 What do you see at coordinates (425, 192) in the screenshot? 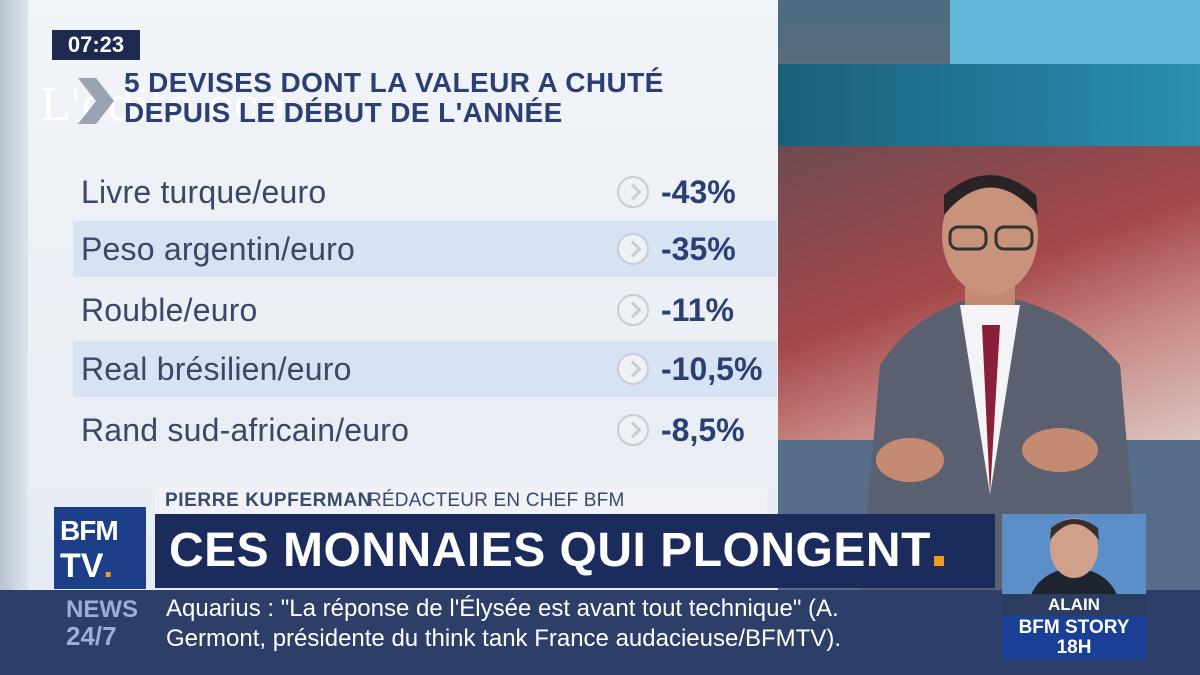
I see `currency-row: Livre turque/euro -43%` at bounding box center [425, 192].